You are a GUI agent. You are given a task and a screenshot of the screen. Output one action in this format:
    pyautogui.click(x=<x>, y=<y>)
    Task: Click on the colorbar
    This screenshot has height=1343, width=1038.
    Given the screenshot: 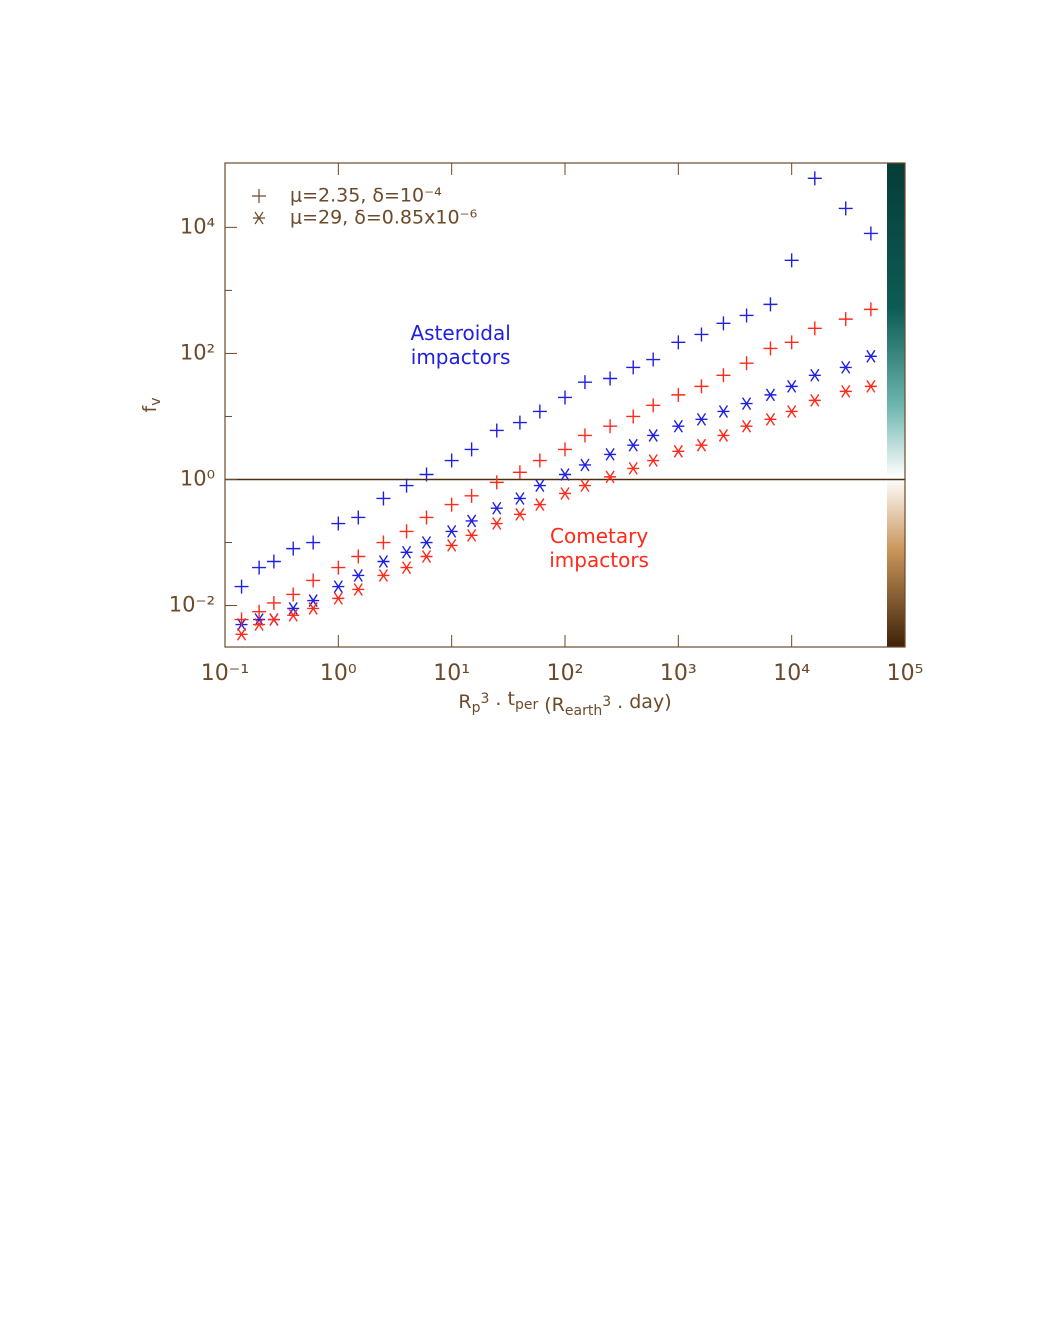 What is the action you would take?
    pyautogui.click(x=896, y=405)
    